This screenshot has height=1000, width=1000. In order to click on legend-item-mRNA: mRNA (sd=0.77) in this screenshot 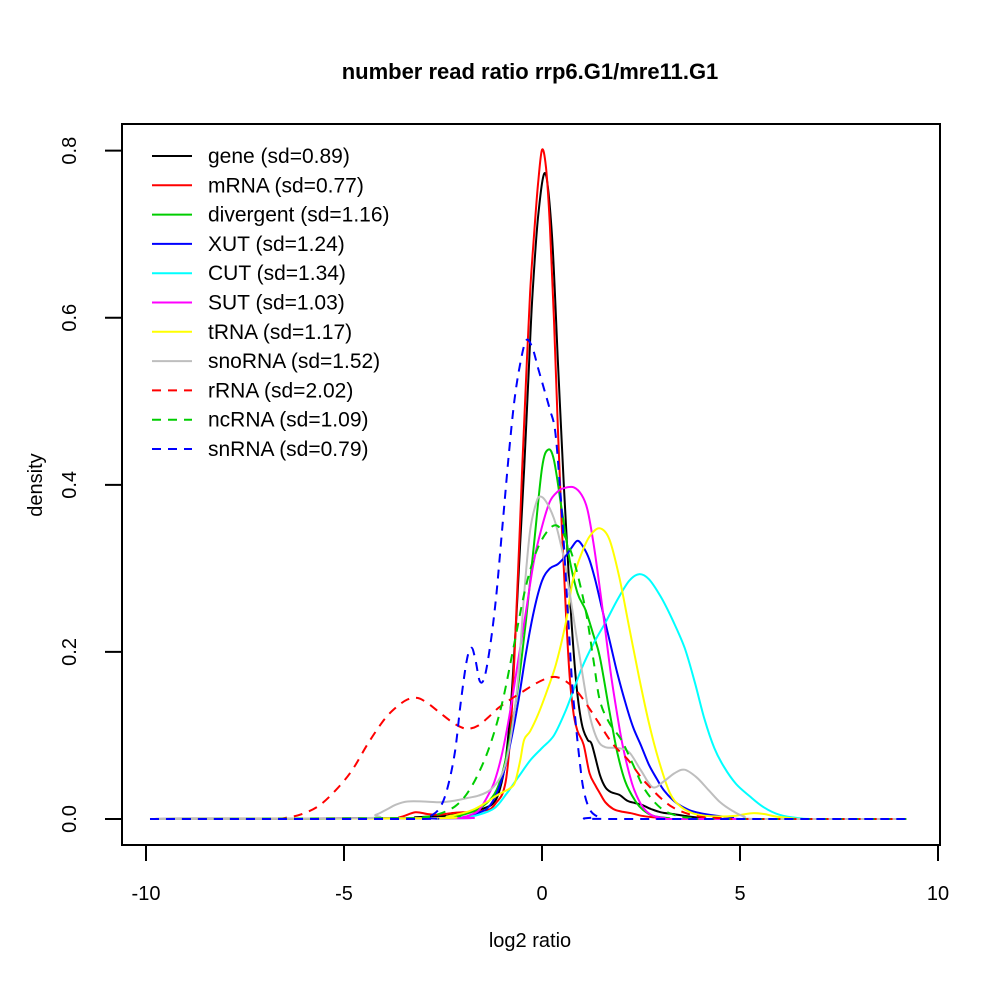, I will do `click(258, 185)`.